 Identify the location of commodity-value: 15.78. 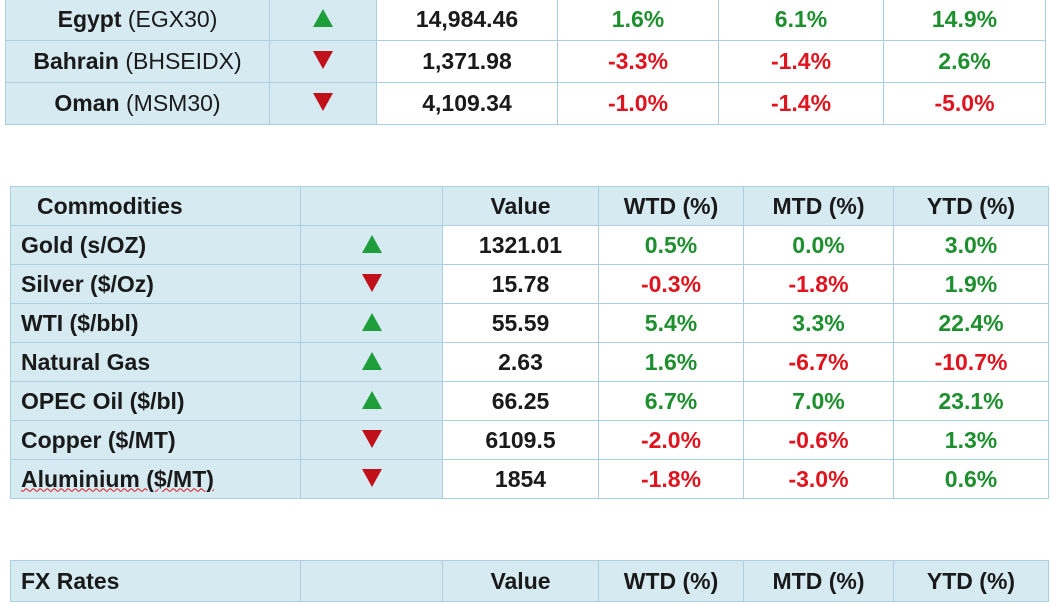
(520, 284).